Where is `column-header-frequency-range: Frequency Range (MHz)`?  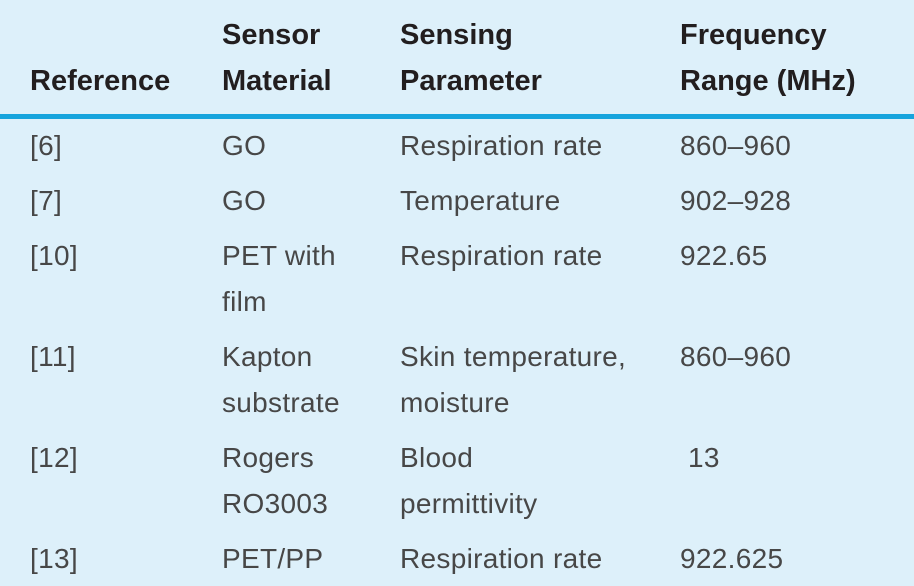 column-header-frequency-range: Frequency Range (MHz) is located at coordinates (797, 59).